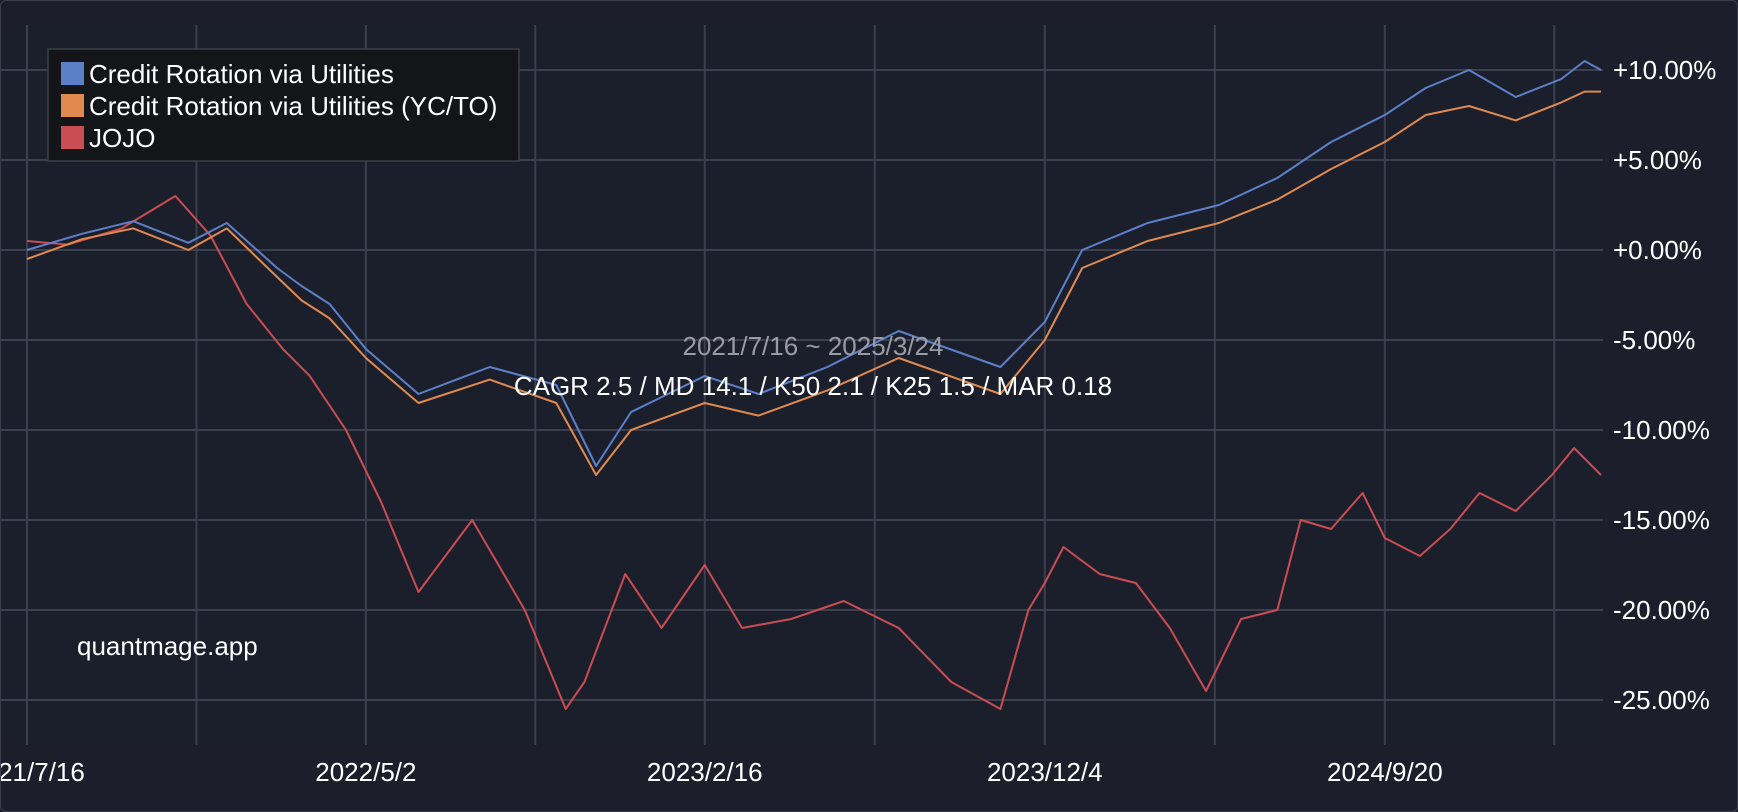 This screenshot has height=812, width=1738. What do you see at coordinates (1661, 430) in the screenshot?
I see `y-tick-label: -10.00%` at bounding box center [1661, 430].